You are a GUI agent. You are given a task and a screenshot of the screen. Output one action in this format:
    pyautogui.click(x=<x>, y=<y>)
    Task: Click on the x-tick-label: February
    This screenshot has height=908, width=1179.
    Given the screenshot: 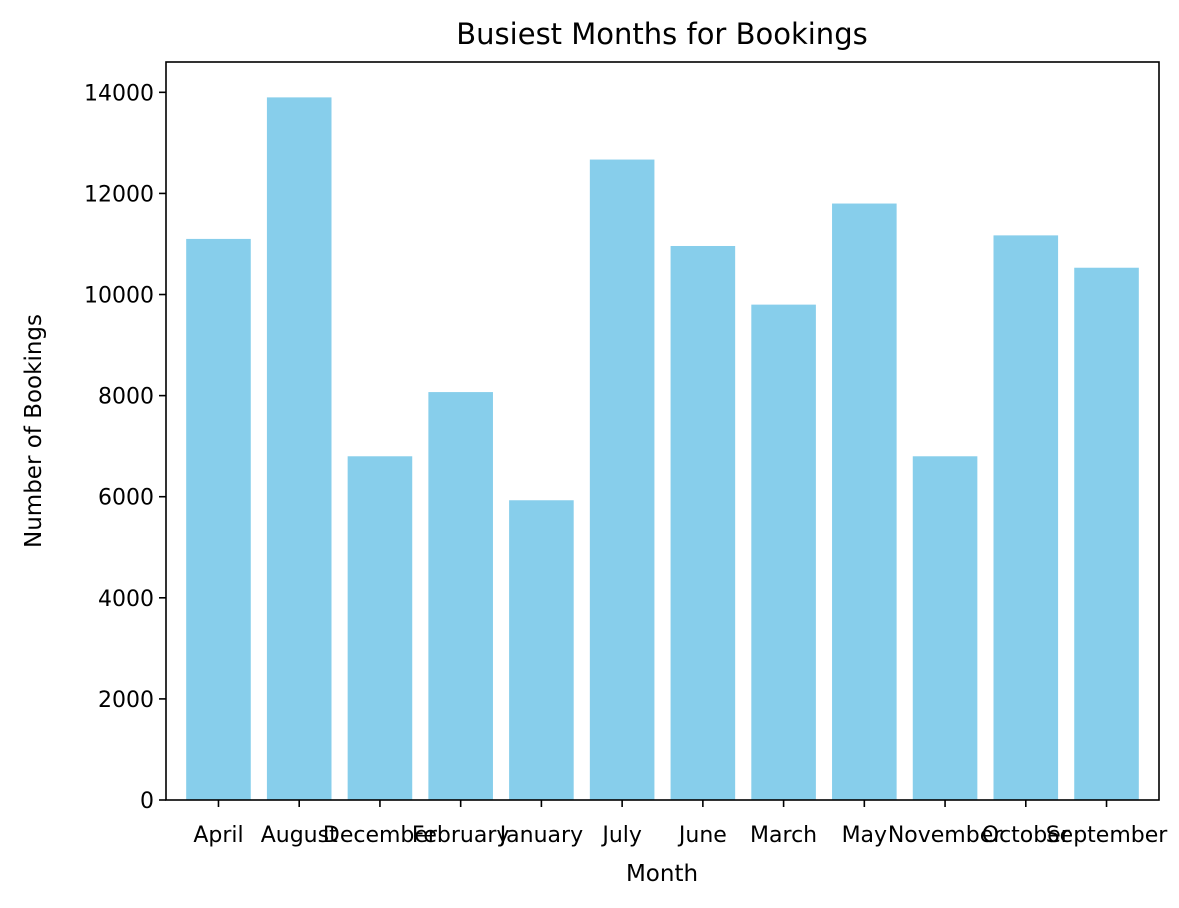 What is the action you would take?
    pyautogui.click(x=461, y=835)
    